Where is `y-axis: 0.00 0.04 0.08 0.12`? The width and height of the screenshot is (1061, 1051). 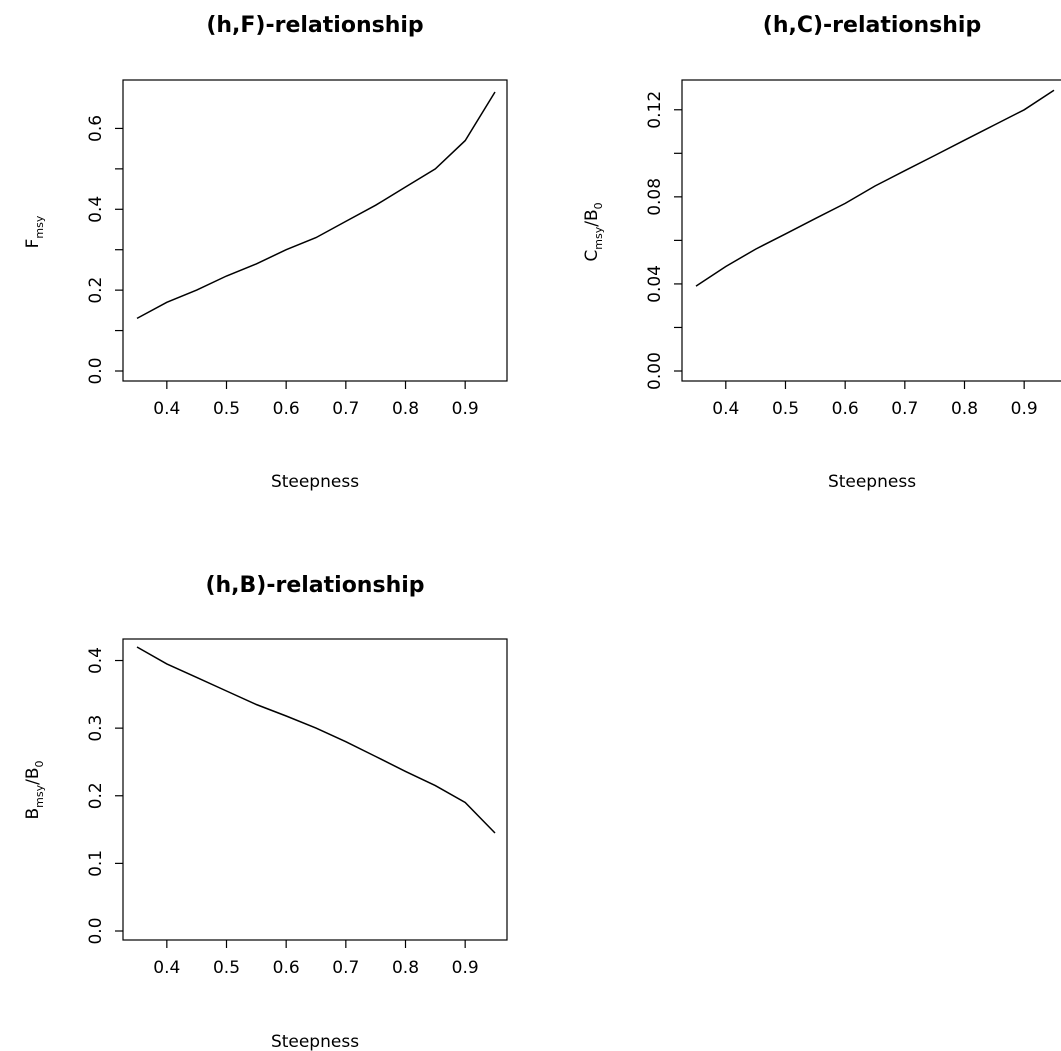
y-axis: 0.00 0.04 0.08 0.12 is located at coordinates (663, 240).